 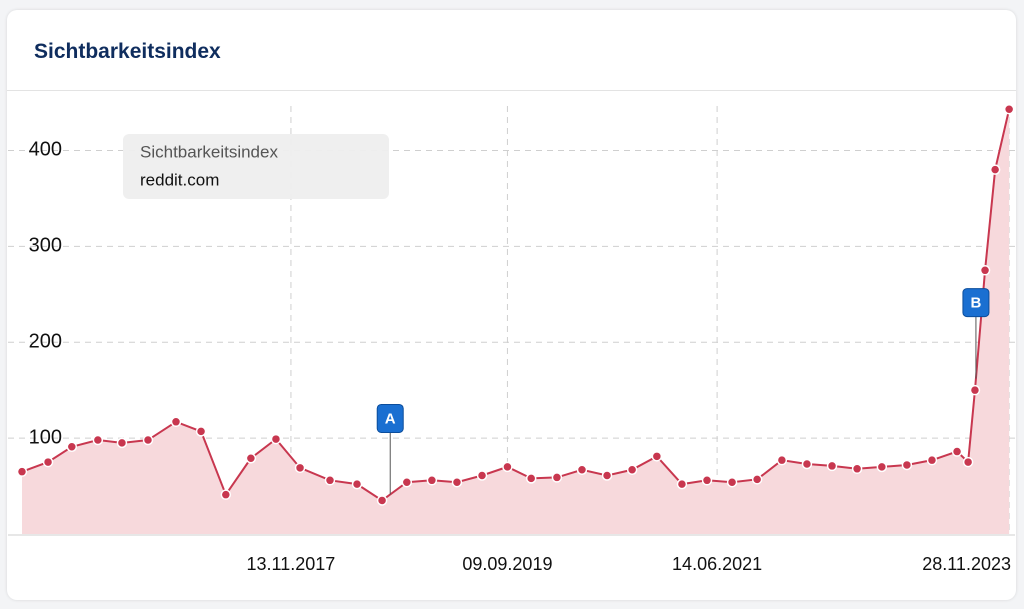 I want to click on divider, so click(x=511, y=90).